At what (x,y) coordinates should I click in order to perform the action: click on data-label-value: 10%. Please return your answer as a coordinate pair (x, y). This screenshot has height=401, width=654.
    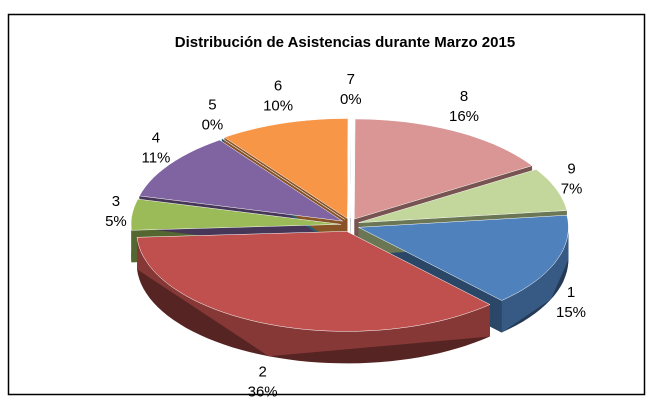
    Looking at the image, I should click on (278, 105).